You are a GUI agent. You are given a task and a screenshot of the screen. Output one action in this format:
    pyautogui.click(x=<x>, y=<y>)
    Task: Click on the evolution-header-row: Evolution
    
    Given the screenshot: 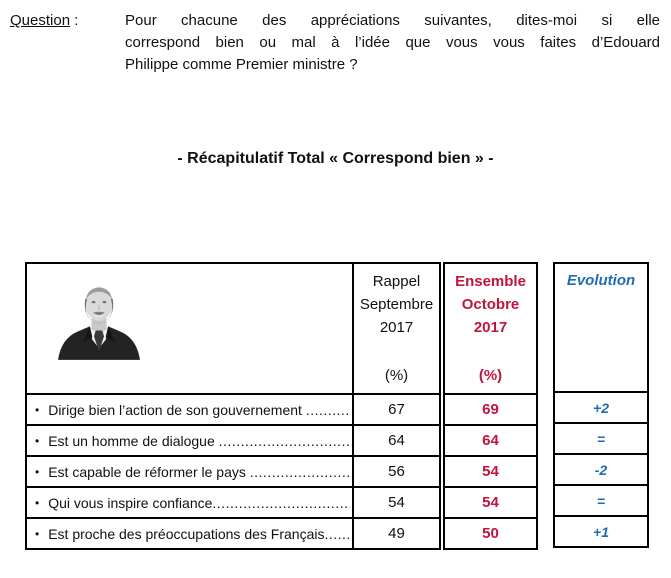 What is the action you would take?
    pyautogui.click(x=601, y=327)
    